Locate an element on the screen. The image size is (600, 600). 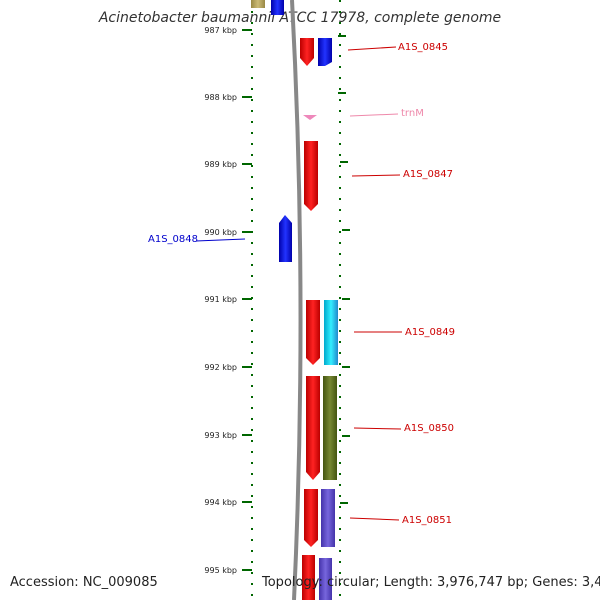
tick-label: 992 kbp is located at coordinates (220, 367).